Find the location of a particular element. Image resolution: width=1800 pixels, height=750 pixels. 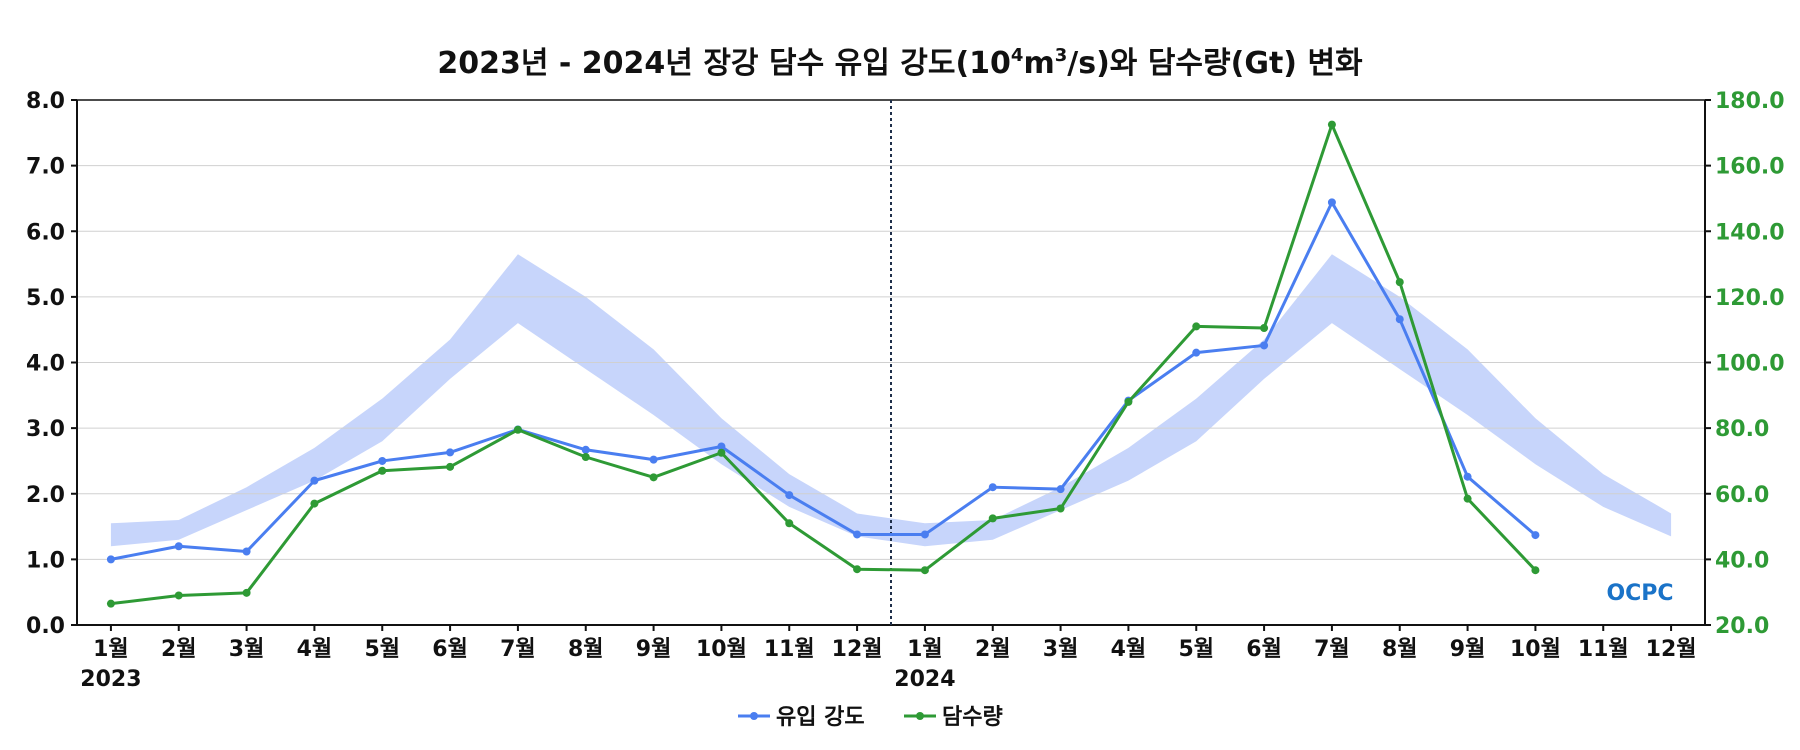

y-right-tick-label: 40.0 is located at coordinates (1742, 560).